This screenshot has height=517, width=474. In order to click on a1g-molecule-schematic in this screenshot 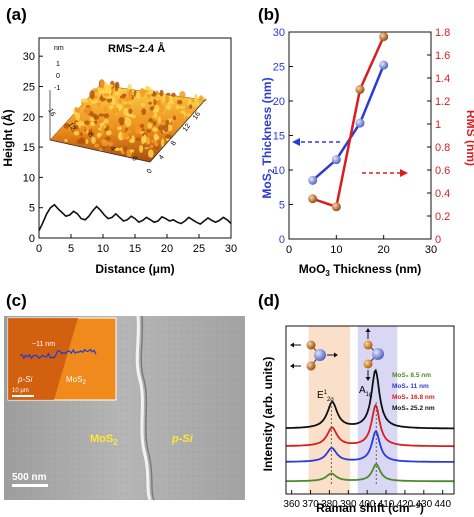, I will do `click(373, 354)`.